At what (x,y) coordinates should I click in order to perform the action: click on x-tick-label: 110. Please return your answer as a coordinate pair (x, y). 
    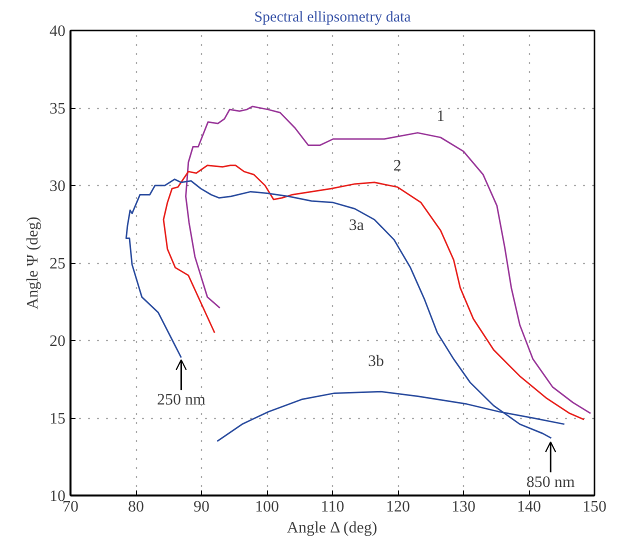
    Looking at the image, I should click on (332, 507).